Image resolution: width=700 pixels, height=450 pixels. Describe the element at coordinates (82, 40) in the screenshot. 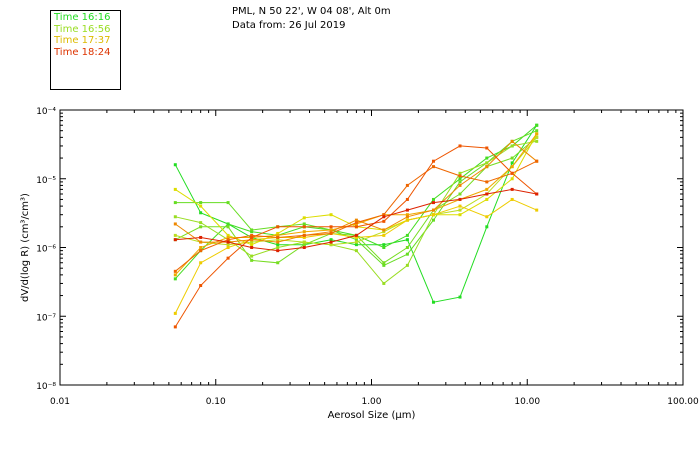

I see `legend-item-2: Time 17:37` at that location.